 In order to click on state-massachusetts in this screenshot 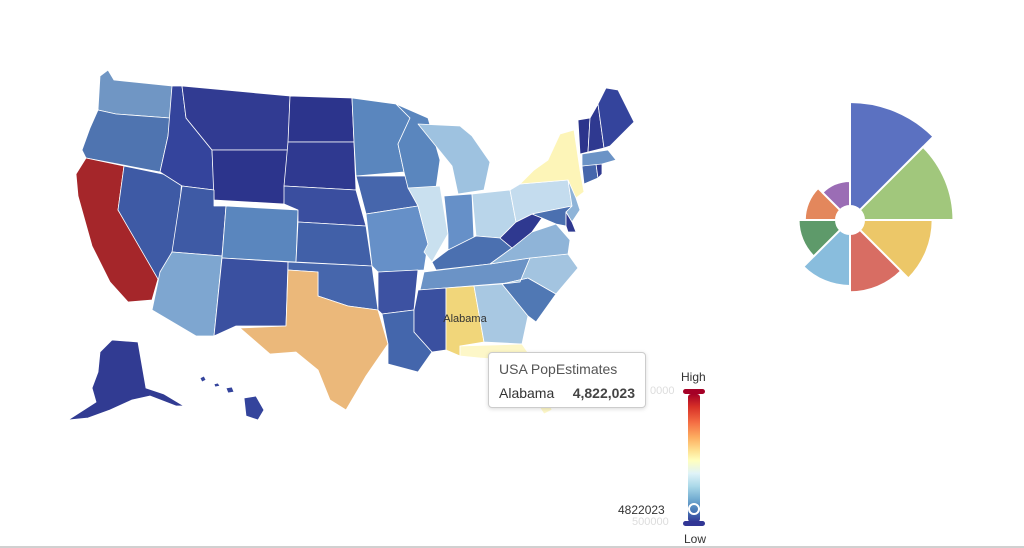, I will do `click(599, 158)`.